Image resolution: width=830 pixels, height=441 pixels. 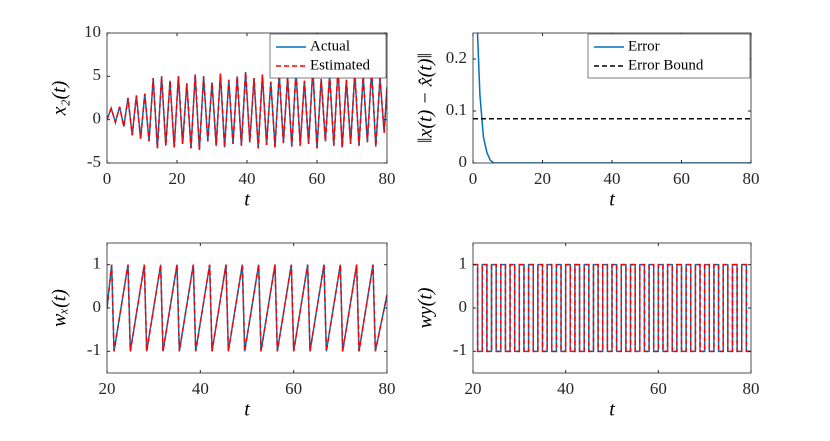 What do you see at coordinates (456, 57) in the screenshot?
I see `y-tick-label: 0.2` at bounding box center [456, 57].